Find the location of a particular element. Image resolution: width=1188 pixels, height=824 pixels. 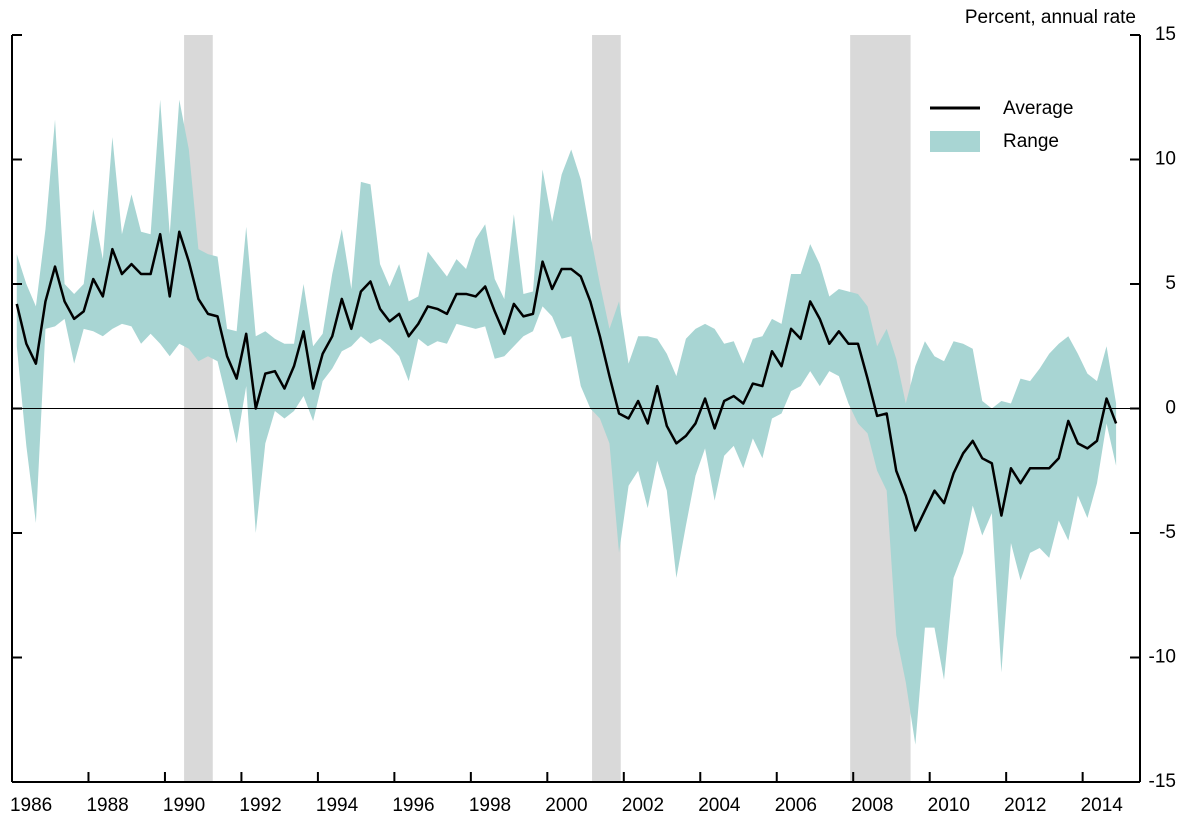

x-tick-label: 1988 is located at coordinates (107, 805).